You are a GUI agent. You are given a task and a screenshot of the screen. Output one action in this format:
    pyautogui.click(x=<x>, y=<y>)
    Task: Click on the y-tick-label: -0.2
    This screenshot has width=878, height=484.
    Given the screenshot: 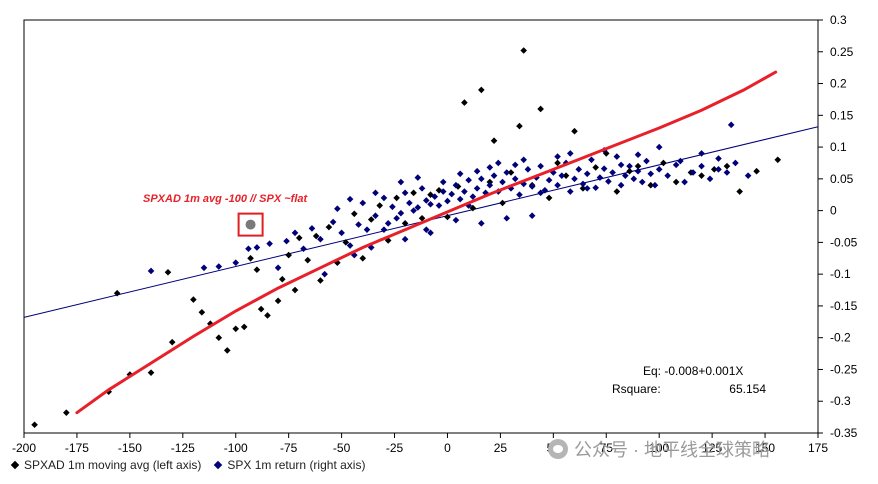 What is the action you would take?
    pyautogui.click(x=840, y=338)
    